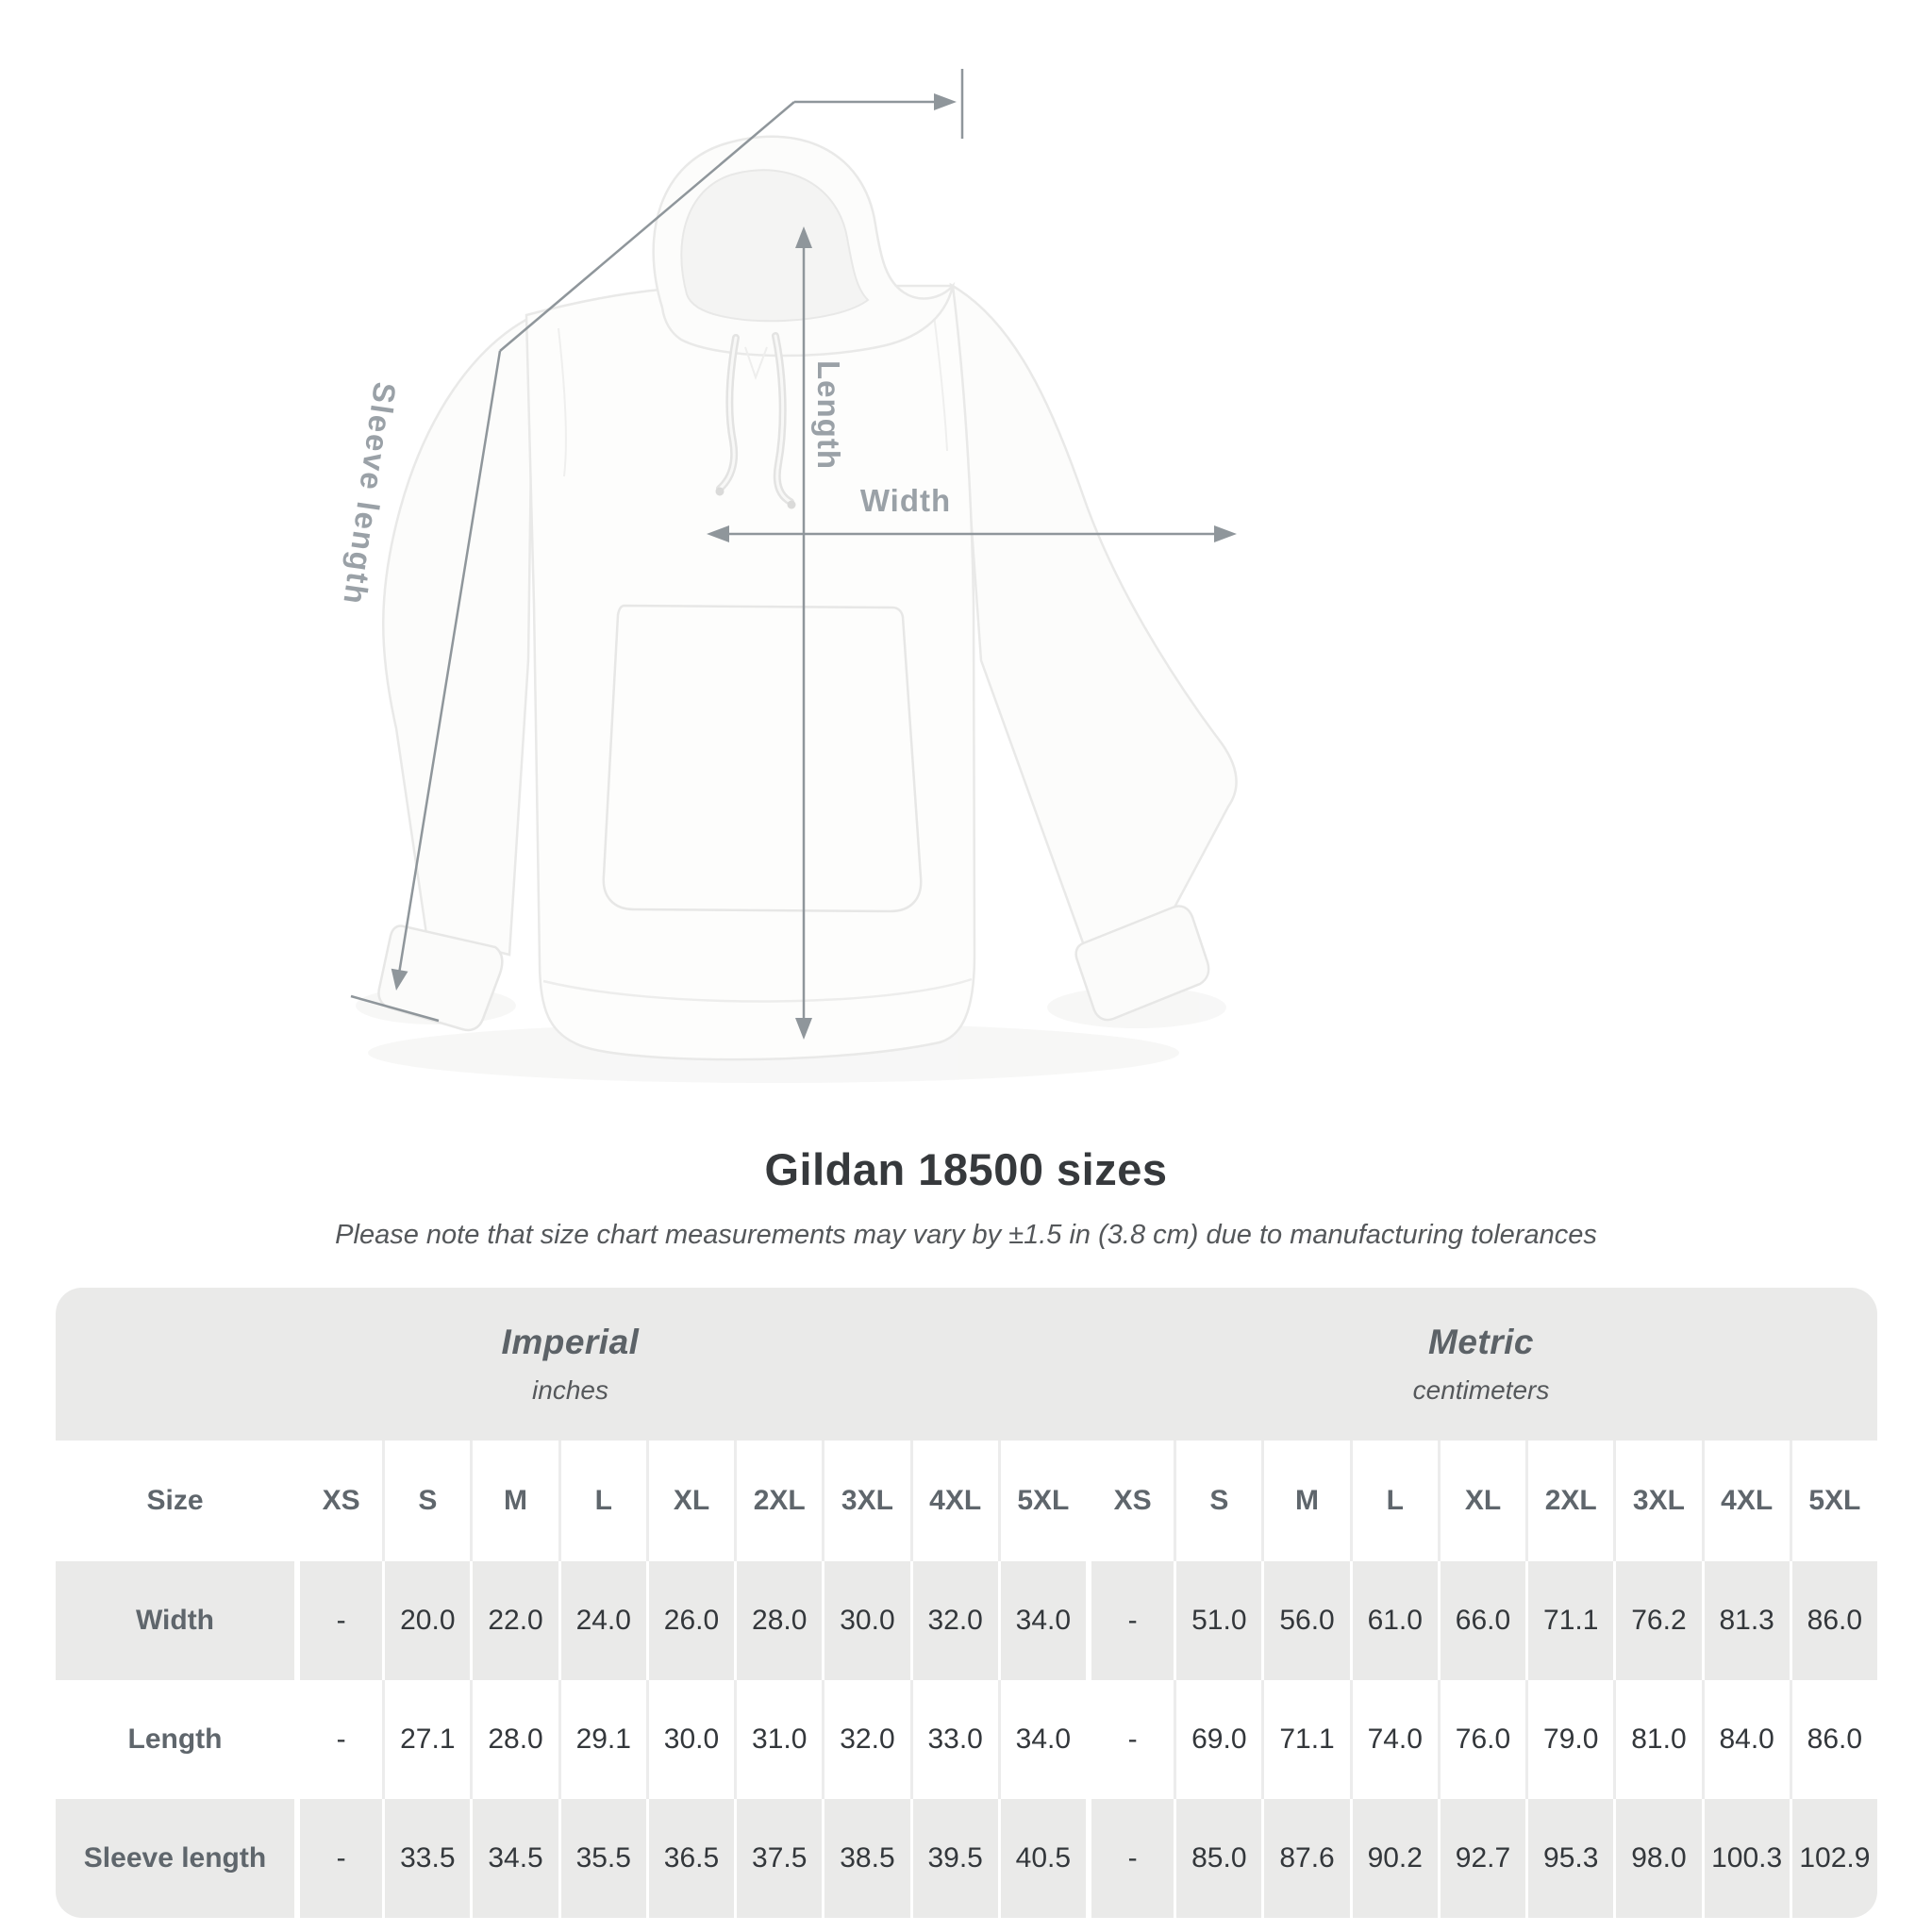 This screenshot has height=1932, width=1932. What do you see at coordinates (514, 1858) in the screenshot?
I see `imperial-value-cell: 34.5` at bounding box center [514, 1858].